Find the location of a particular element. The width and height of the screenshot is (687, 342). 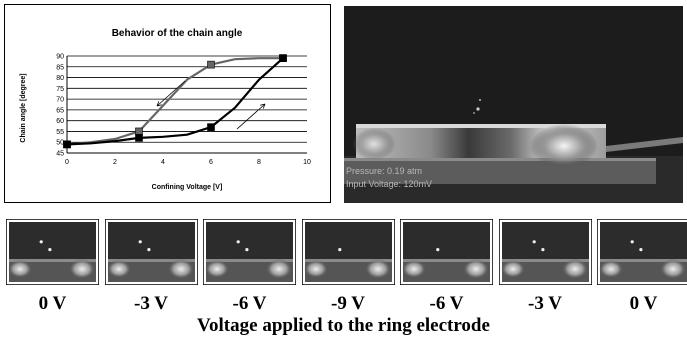

x-tick-label: 2 is located at coordinates (115, 162).